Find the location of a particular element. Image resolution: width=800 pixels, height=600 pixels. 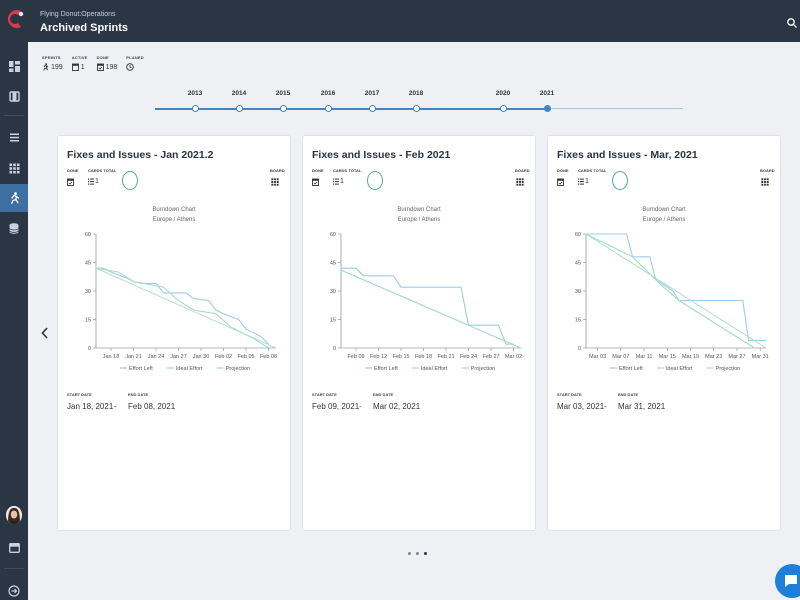

timeline-year: 2021 is located at coordinates (547, 93).